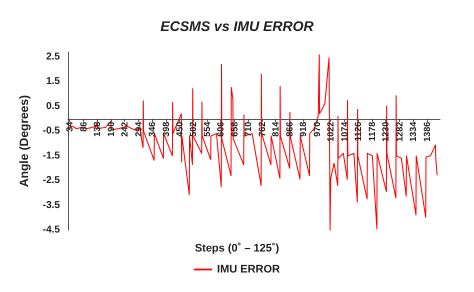 This screenshot has width=474, height=292. I want to click on x-tick-label: 502, so click(193, 129).